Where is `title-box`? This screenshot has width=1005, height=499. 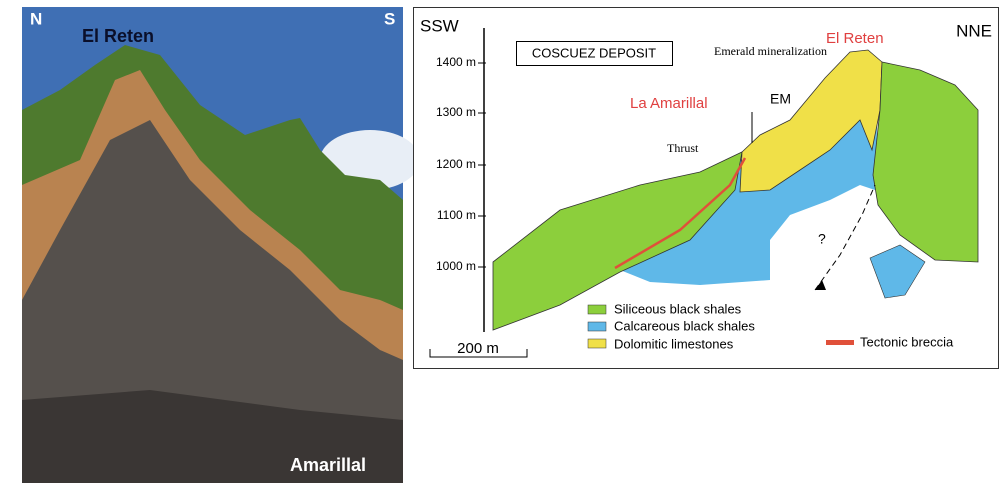 title-box is located at coordinates (594, 53).